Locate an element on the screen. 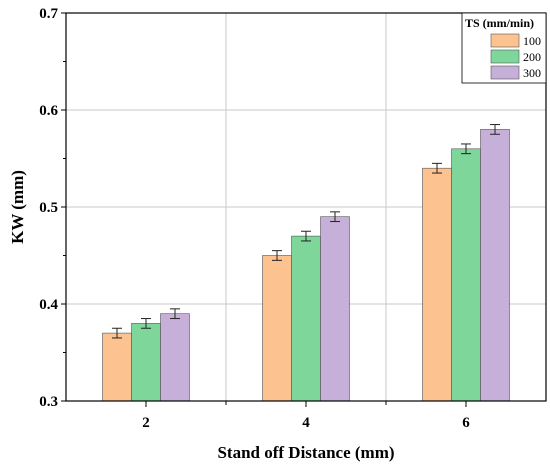 The height and width of the screenshot is (473, 550). y-tick-label: 0.3 is located at coordinates (48, 402).